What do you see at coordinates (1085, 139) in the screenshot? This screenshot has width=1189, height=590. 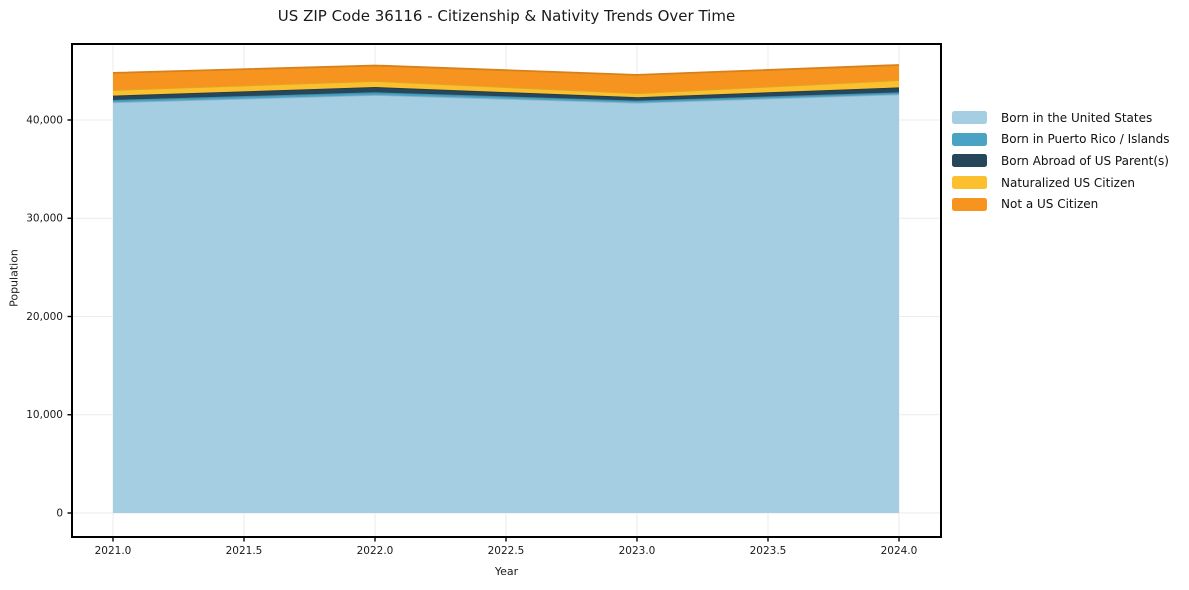 I see `legend-label: Born in Puerto Rico / Islands` at bounding box center [1085, 139].